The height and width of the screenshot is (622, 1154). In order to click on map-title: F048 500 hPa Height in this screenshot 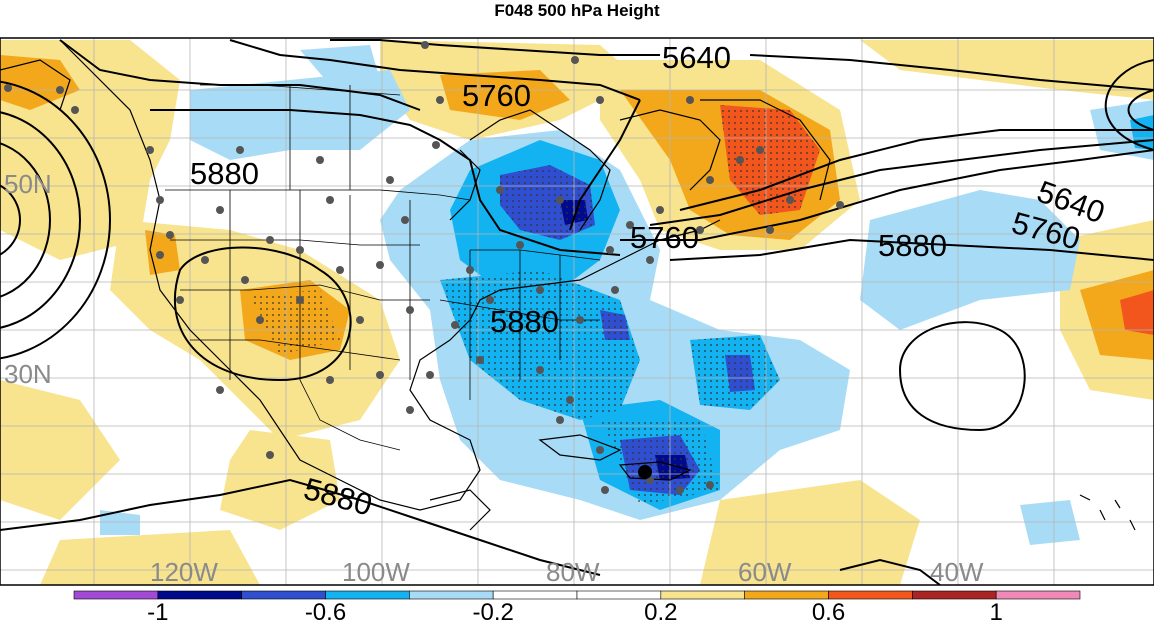, I will do `click(577, 10)`.